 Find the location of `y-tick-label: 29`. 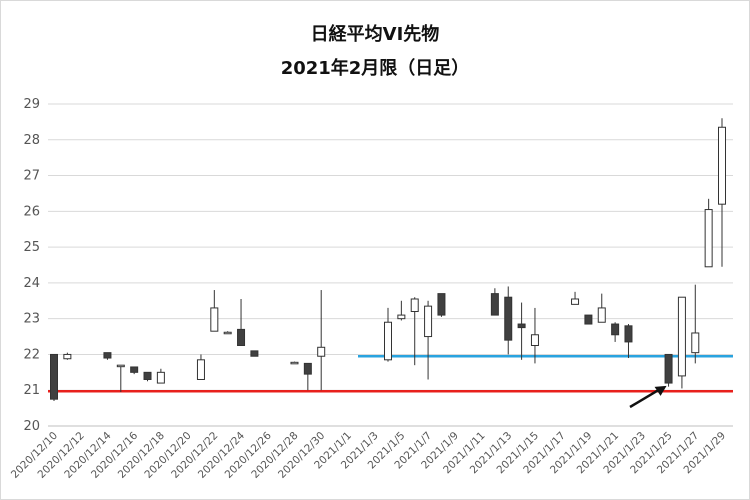

y-tick-label: 29 is located at coordinates (31, 104).